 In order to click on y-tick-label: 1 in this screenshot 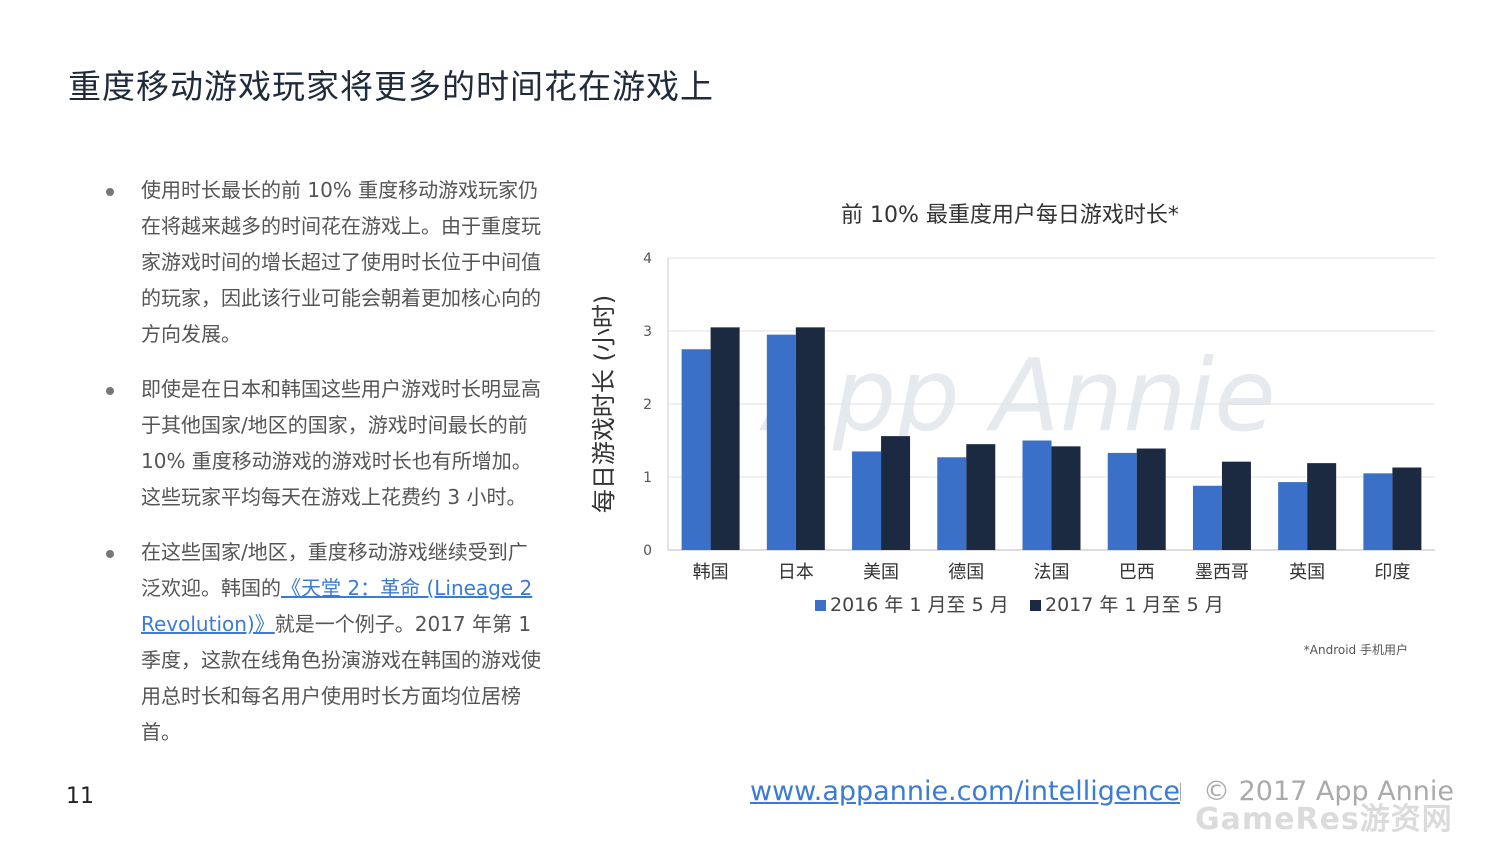, I will do `click(647, 478)`.